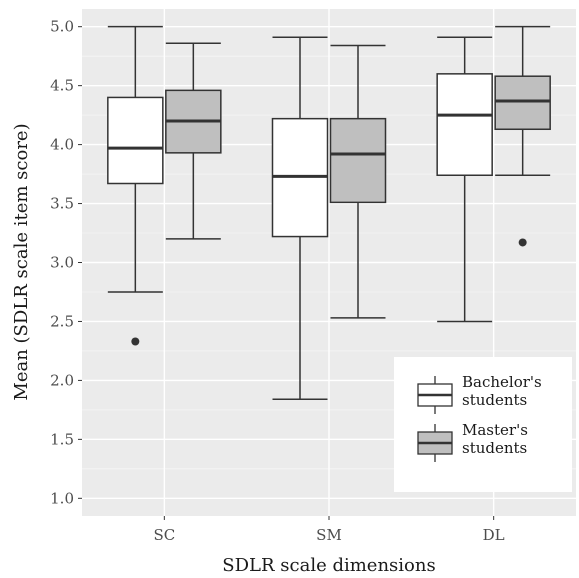 The width and height of the screenshot is (579, 578). Describe the element at coordinates (494, 535) in the screenshot. I see `x-tick-label: DL` at that location.